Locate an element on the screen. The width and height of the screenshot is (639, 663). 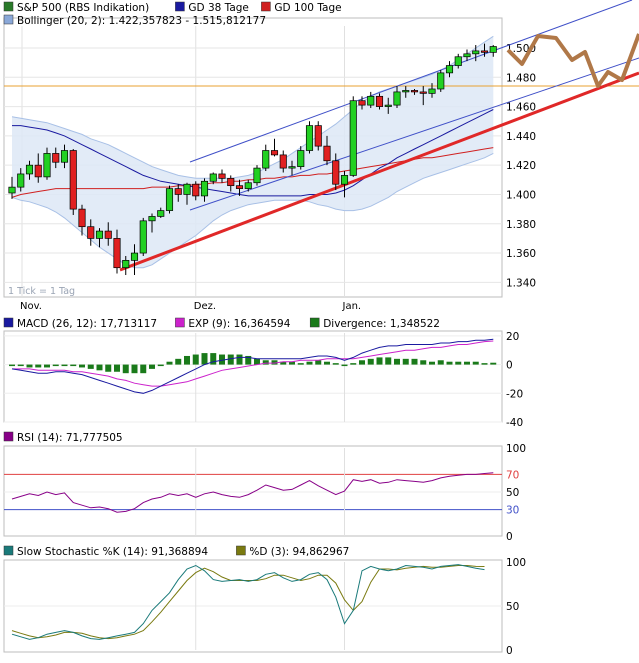
x-tick-label: Jan. is located at coordinates (352, 306).